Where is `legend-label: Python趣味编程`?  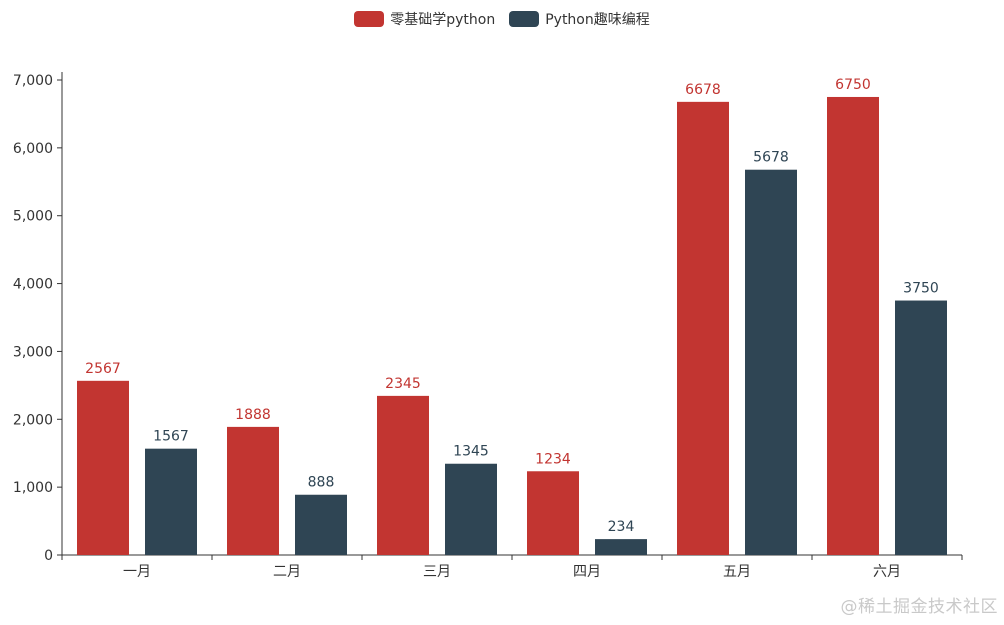
legend-label: Python趣味编程 is located at coordinates (597, 20).